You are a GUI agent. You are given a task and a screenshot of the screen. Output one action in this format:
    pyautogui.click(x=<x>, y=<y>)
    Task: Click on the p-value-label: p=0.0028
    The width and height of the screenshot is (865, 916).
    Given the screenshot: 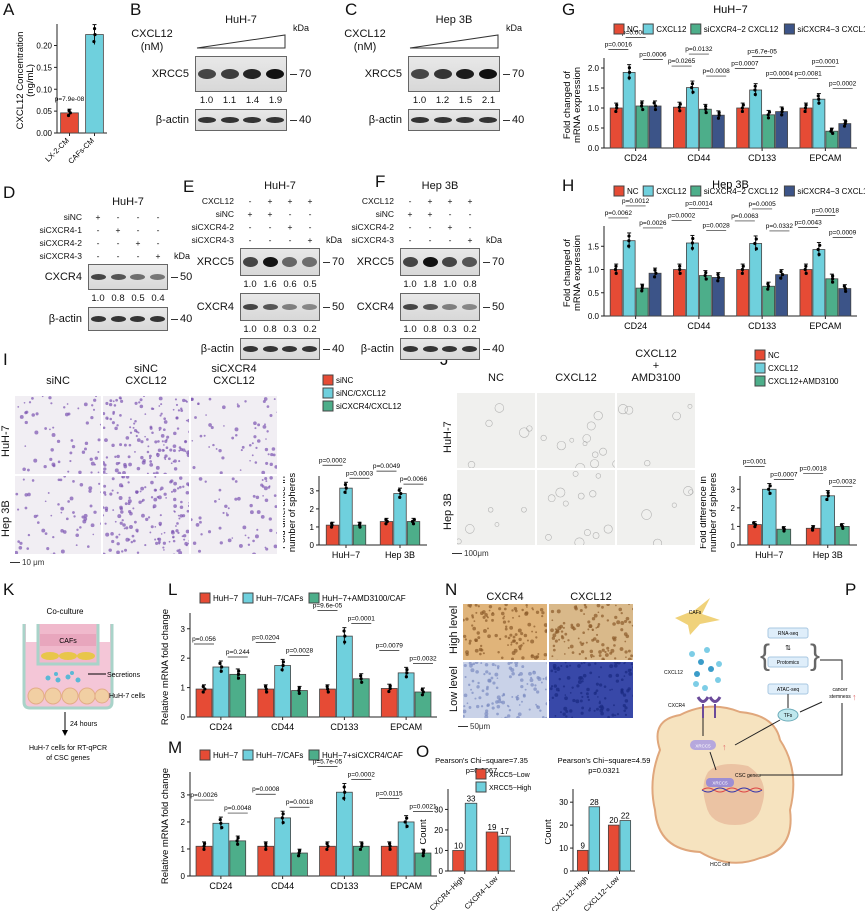 What is the action you would take?
    pyautogui.click(x=717, y=225)
    